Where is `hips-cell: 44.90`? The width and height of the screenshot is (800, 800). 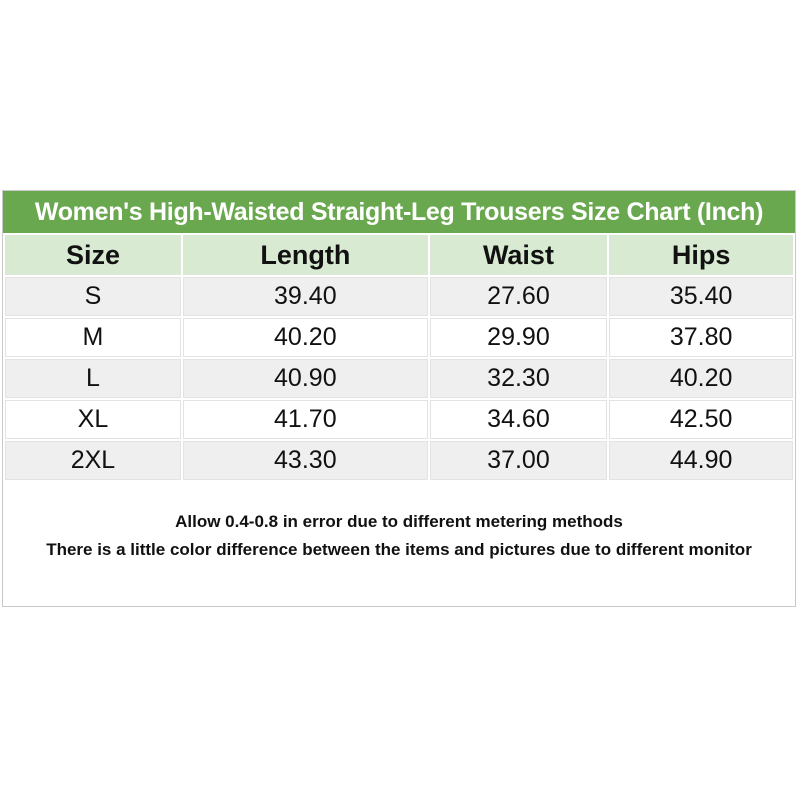
hips-cell: 44.90 is located at coordinates (701, 460).